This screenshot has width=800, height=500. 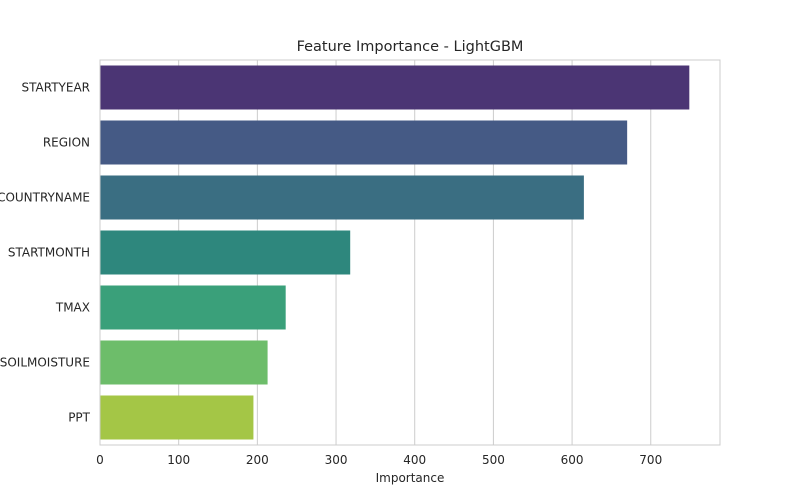 I want to click on x-tick-label: 400, so click(x=414, y=460).